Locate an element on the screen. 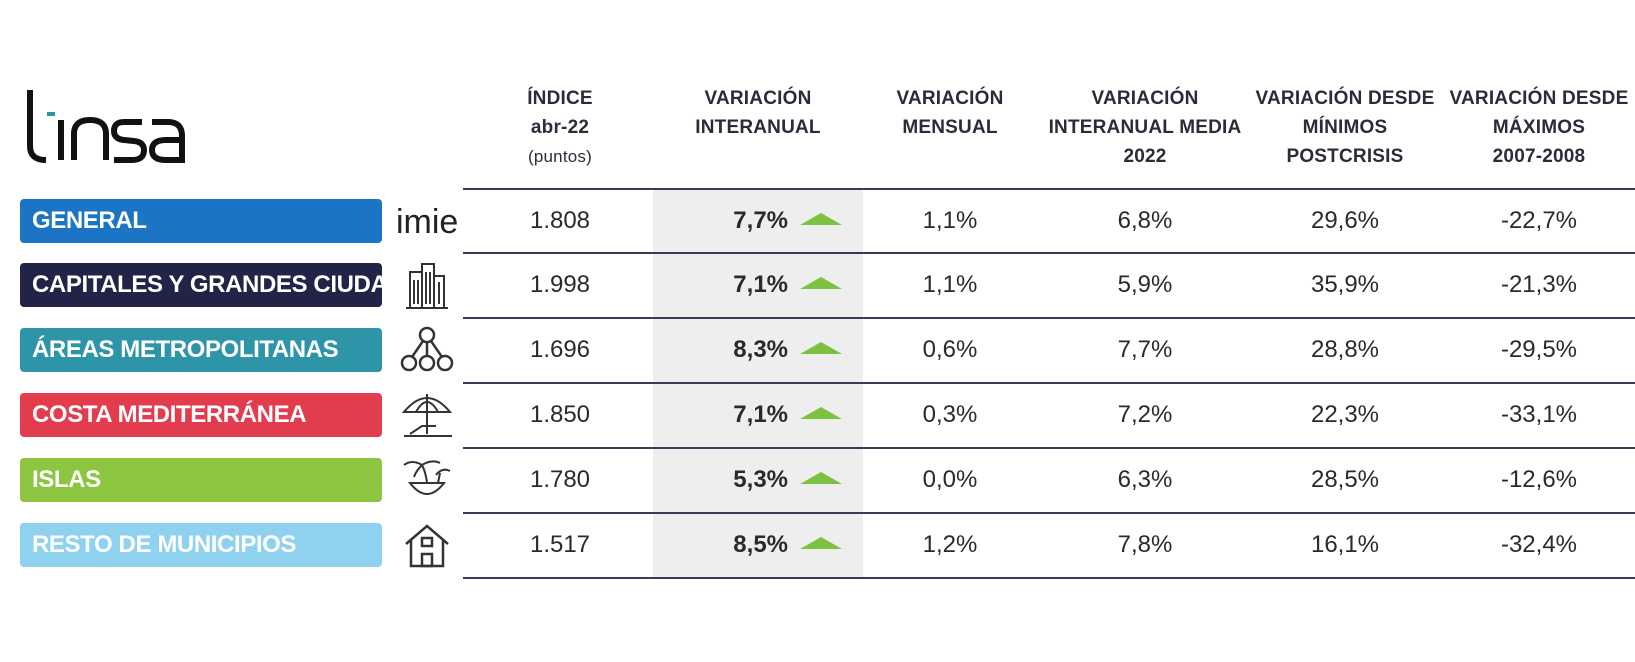 The width and height of the screenshot is (1635, 662). cell-variacion-minimos: 29,6% is located at coordinates (1345, 220).